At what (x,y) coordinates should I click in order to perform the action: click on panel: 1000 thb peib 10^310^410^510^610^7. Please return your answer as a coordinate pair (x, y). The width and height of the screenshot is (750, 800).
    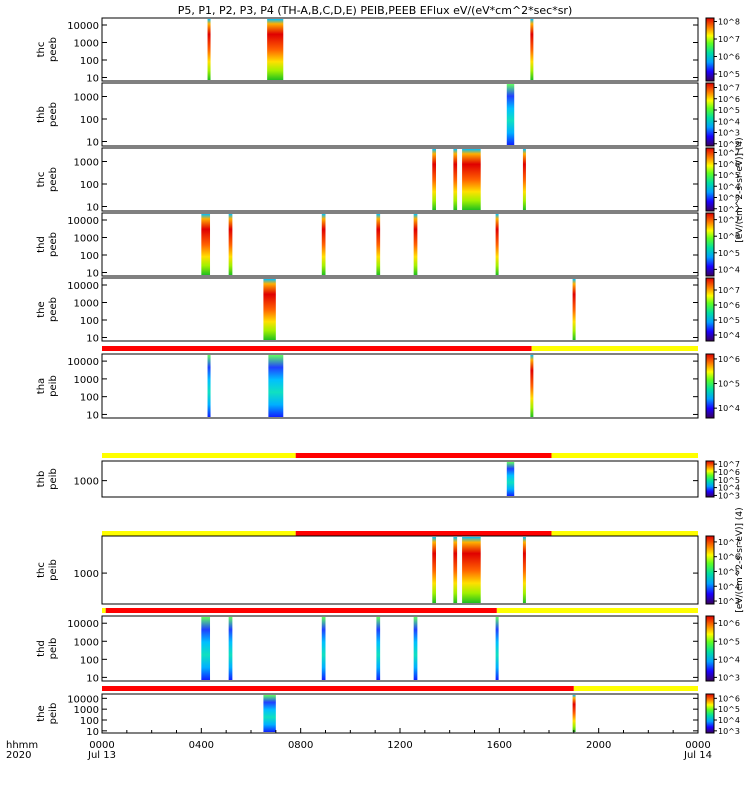
    Looking at the image, I should click on (388, 476).